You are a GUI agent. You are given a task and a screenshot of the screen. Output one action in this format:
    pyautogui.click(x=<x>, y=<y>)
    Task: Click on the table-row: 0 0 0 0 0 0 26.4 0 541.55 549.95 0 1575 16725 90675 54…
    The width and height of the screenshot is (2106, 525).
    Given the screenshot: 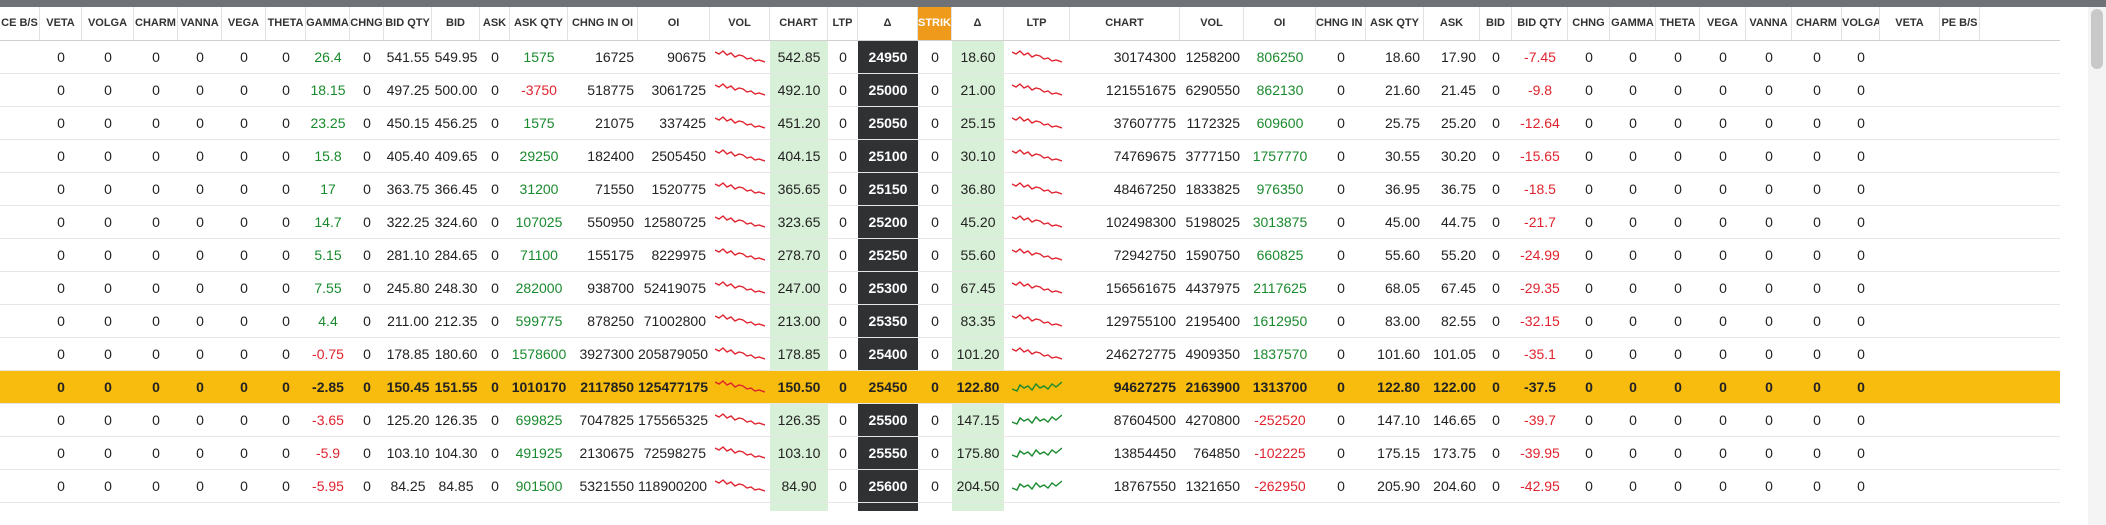 What is the action you would take?
    pyautogui.click(x=1030, y=57)
    